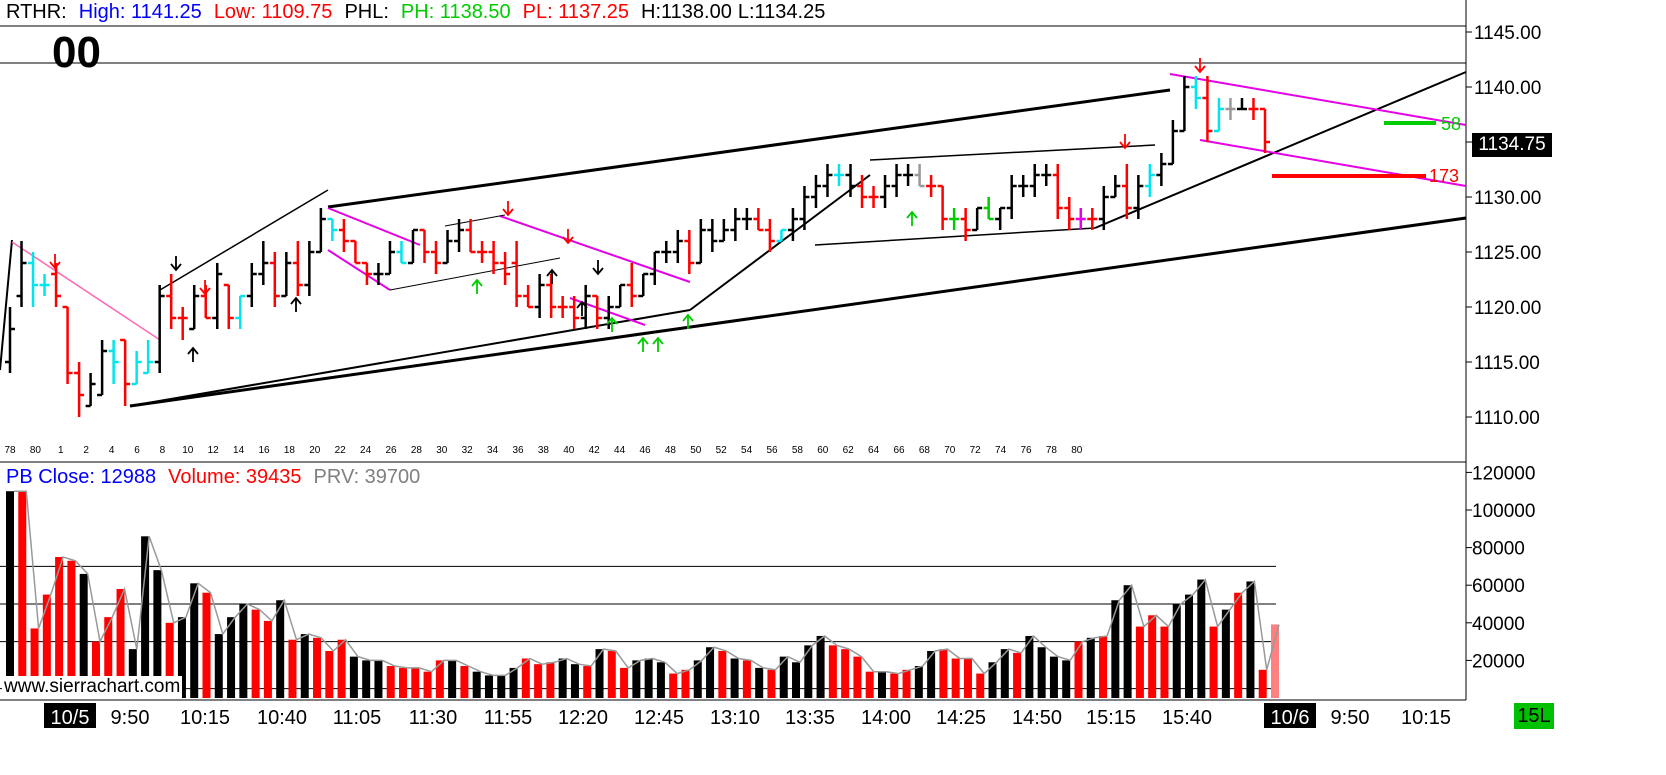  Describe the element at coordinates (1507, 33) in the screenshot. I see `price-tick-label: 1145.00` at that location.